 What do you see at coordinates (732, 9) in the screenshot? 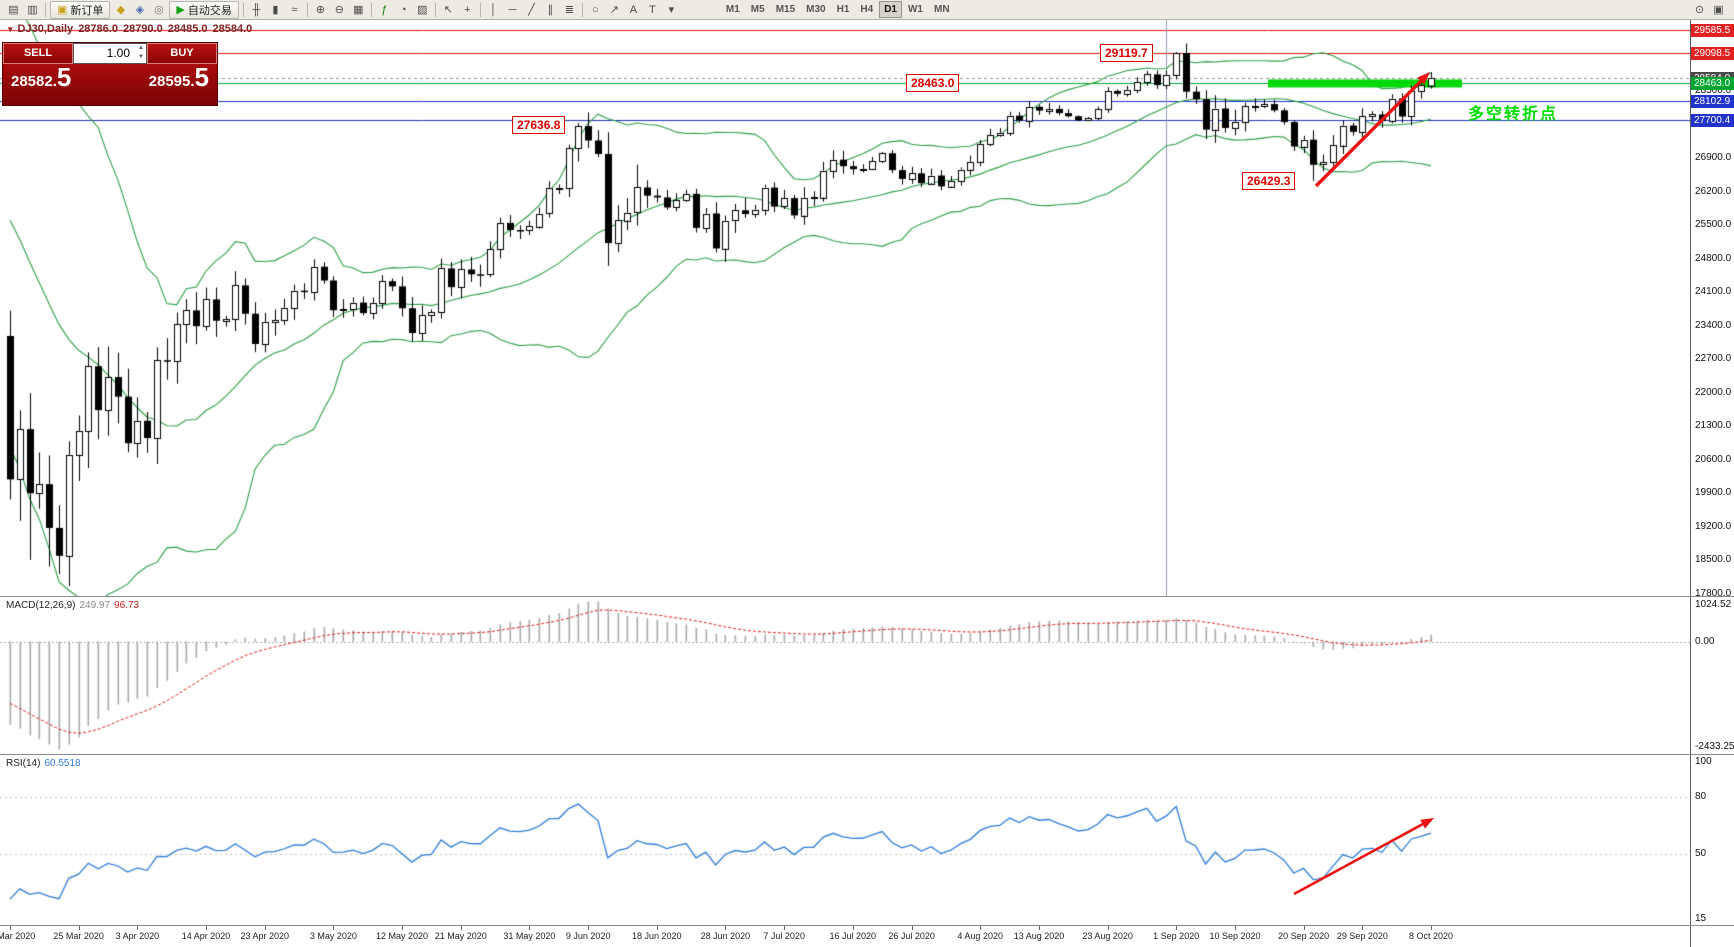
I see `timeframe-m1: M1` at bounding box center [732, 9].